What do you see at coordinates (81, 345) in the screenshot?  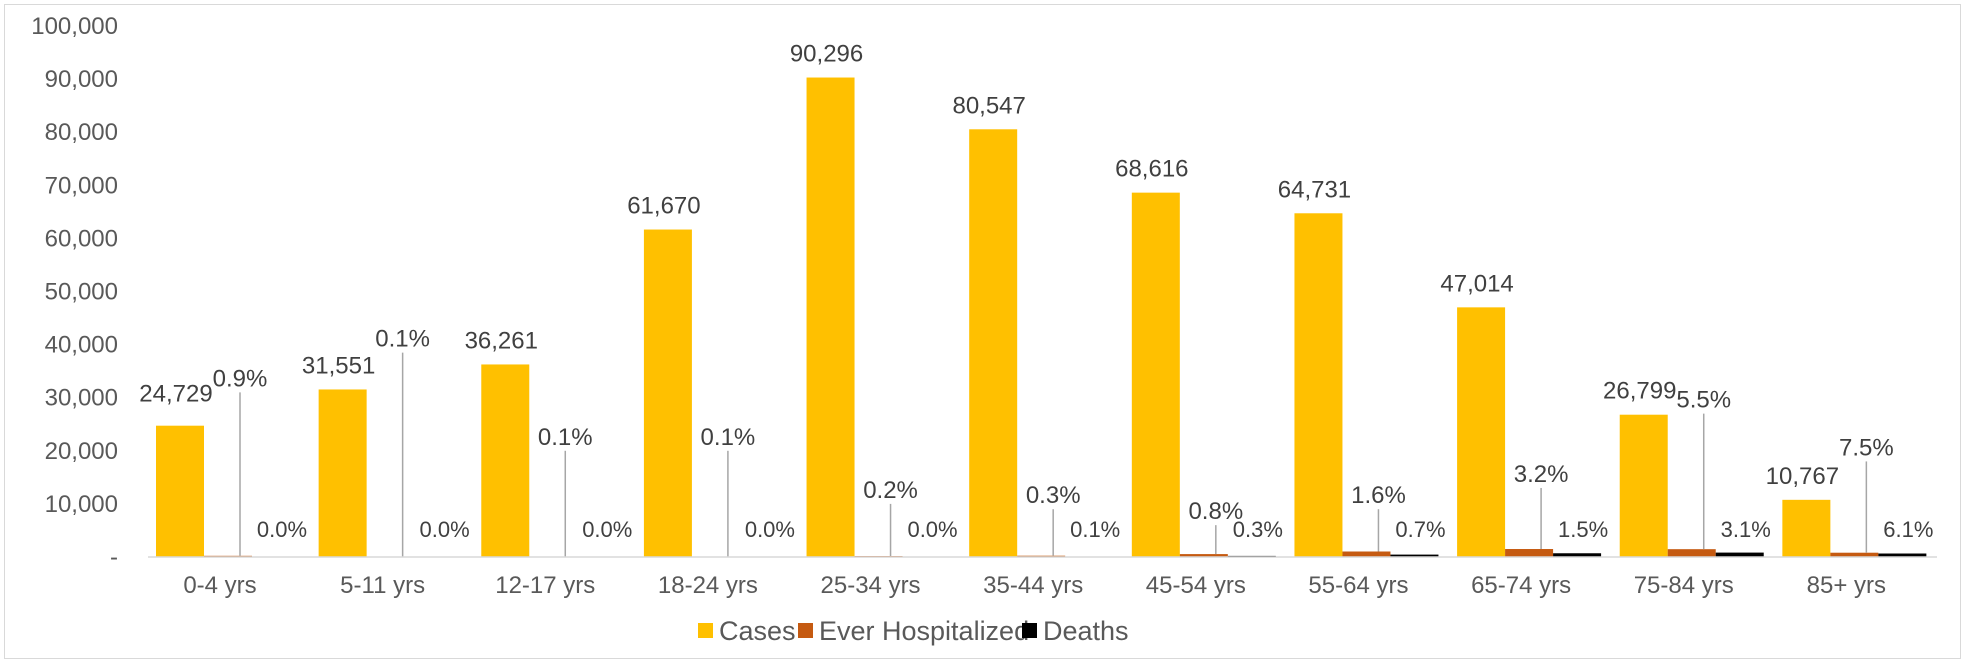 I see `y-tick-label: 40,000` at bounding box center [81, 345].